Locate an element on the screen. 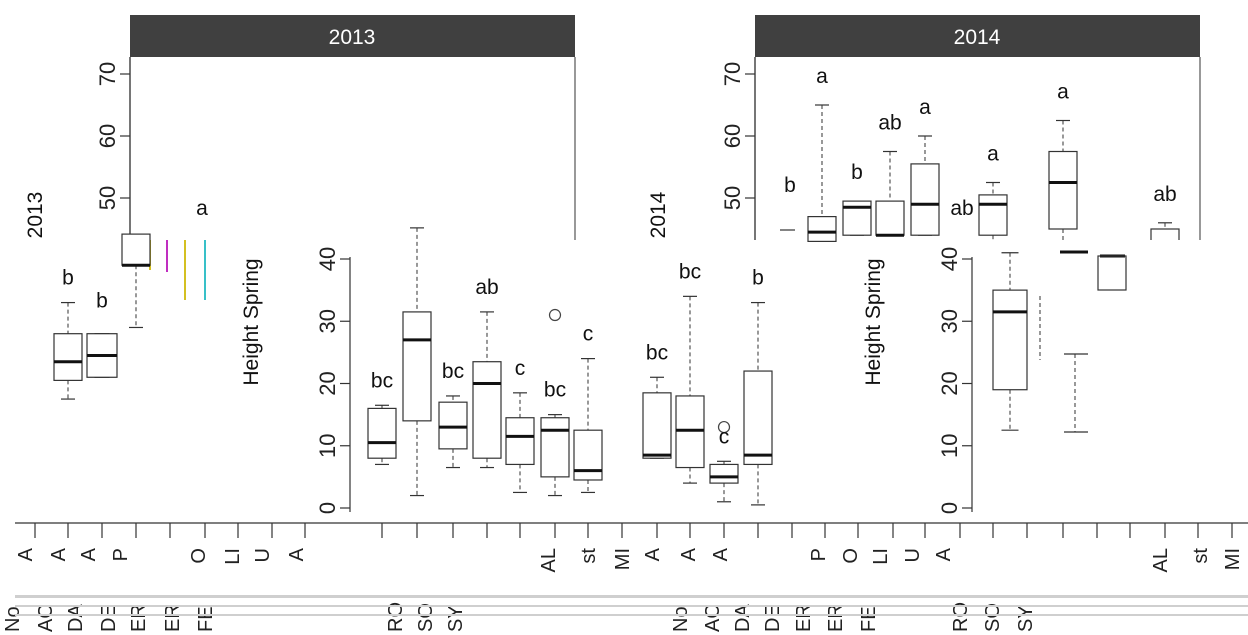 The height and width of the screenshot is (635, 1248). strip-title-2014: 2014 is located at coordinates (977, 37).